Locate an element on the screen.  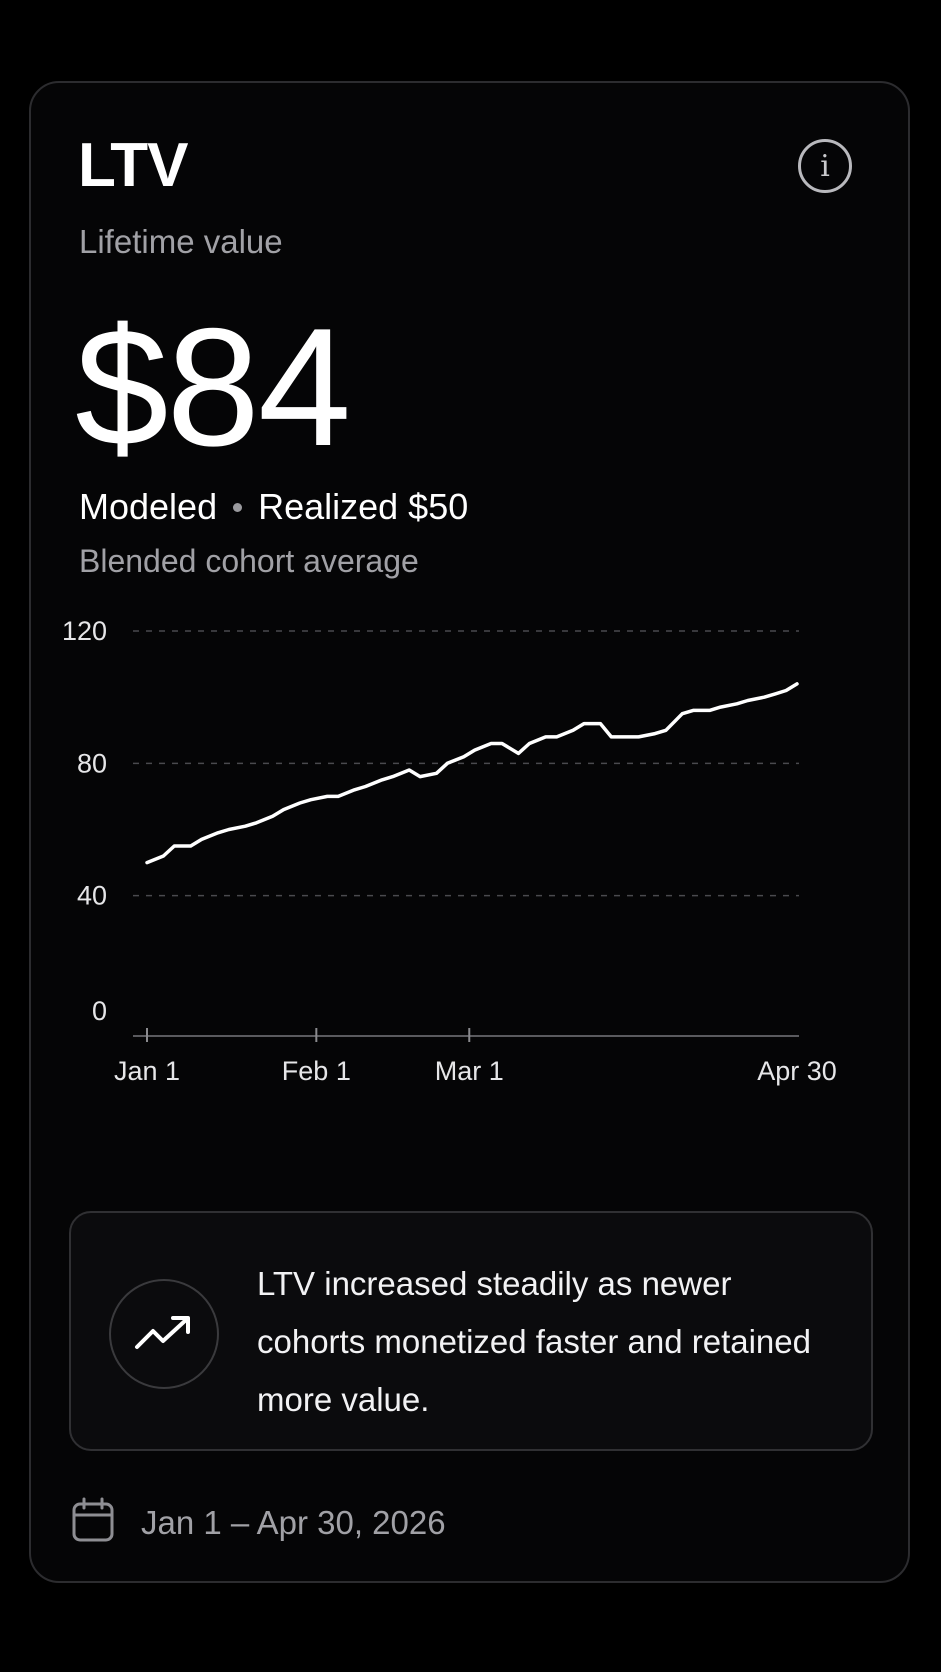
date-range-label: Jan 1 – Apr 30, 2026 is located at coordinates (293, 1522).